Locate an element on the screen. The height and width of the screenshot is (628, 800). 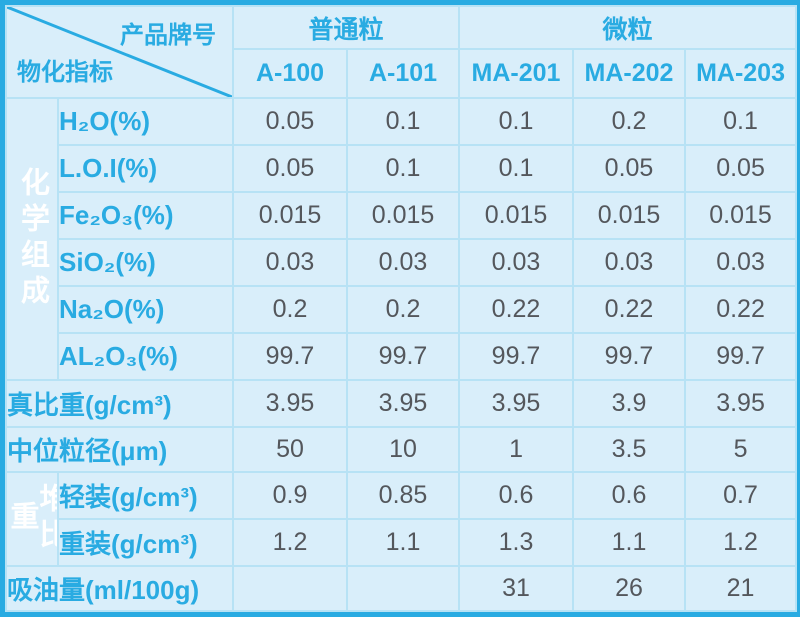
table-row-sio2: SiO₂(%) 0.03 0.03 0.03 0.03 0.03 is located at coordinates (402, 262).